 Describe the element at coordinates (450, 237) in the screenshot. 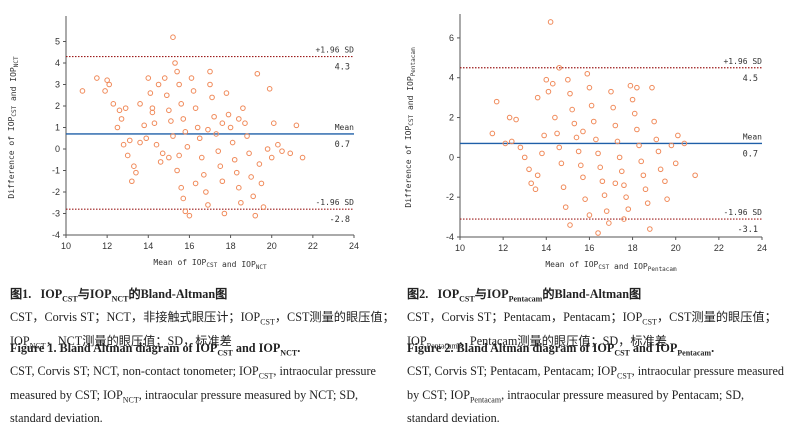

I see `y-tick-label: -4` at that location.